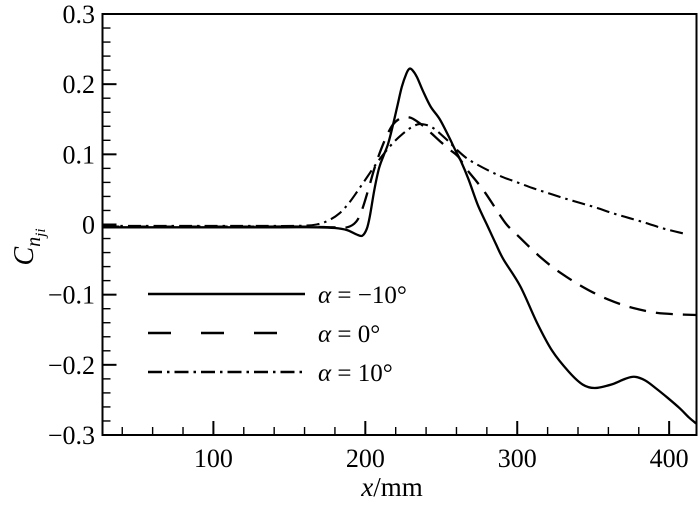 The width and height of the screenshot is (700, 508). What do you see at coordinates (349, 334) in the screenshot?
I see `legend-label: α = 0°` at bounding box center [349, 334].